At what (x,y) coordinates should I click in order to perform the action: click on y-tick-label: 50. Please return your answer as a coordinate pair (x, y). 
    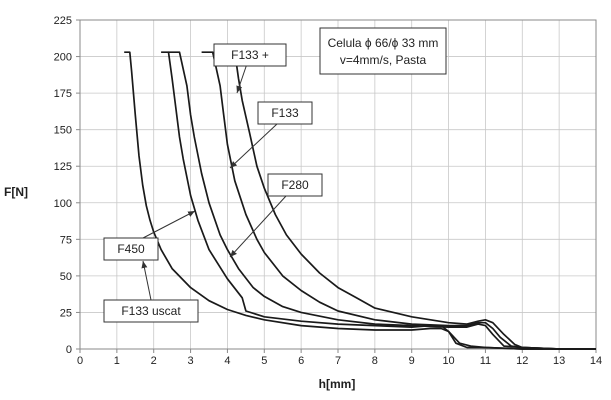
    Looking at the image, I should click on (66, 277).